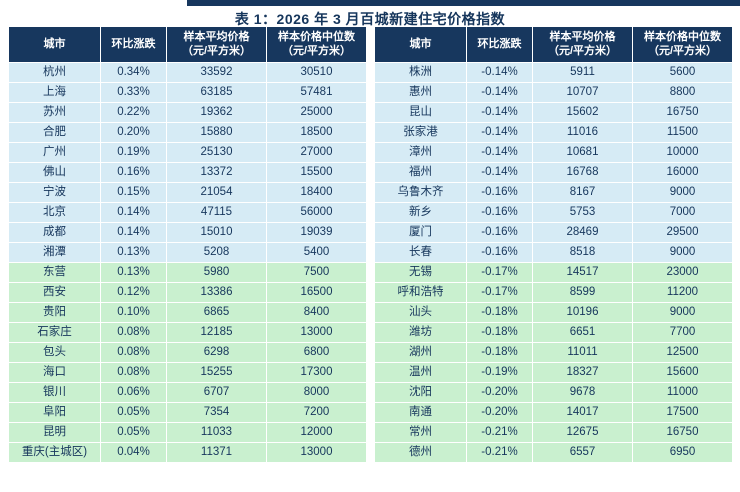 The image size is (740, 492). What do you see at coordinates (420, 312) in the screenshot?
I see `cell-city: 汕头` at bounding box center [420, 312].